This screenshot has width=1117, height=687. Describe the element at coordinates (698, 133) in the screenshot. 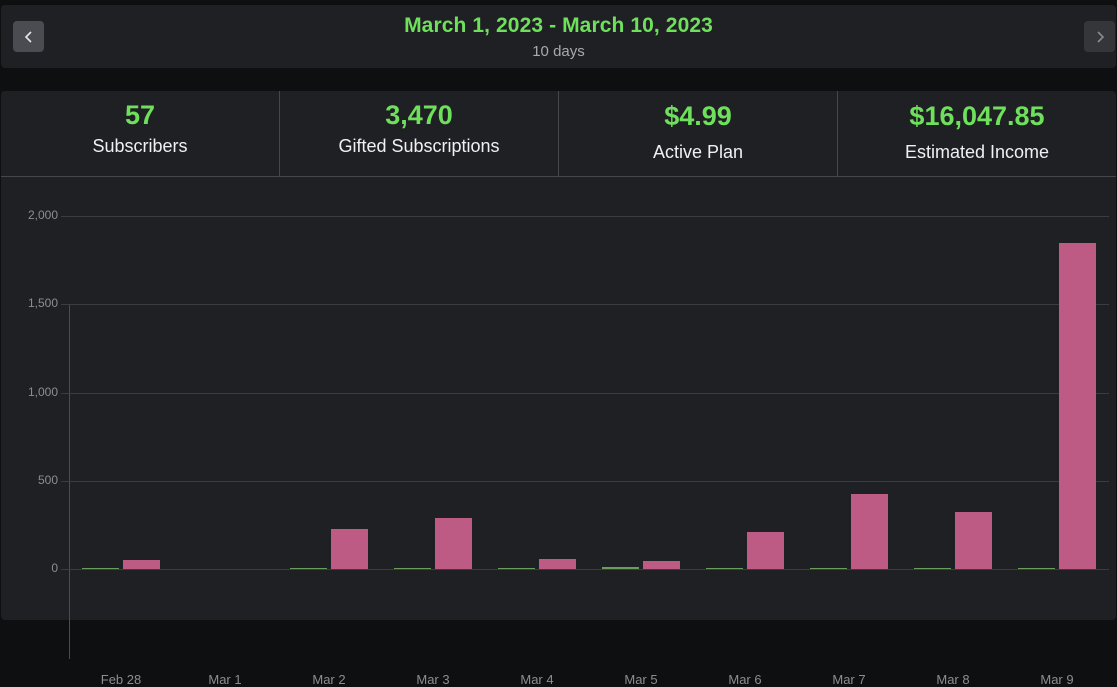

I see `stat-active-plan: $4.99 Active Plan` at that location.